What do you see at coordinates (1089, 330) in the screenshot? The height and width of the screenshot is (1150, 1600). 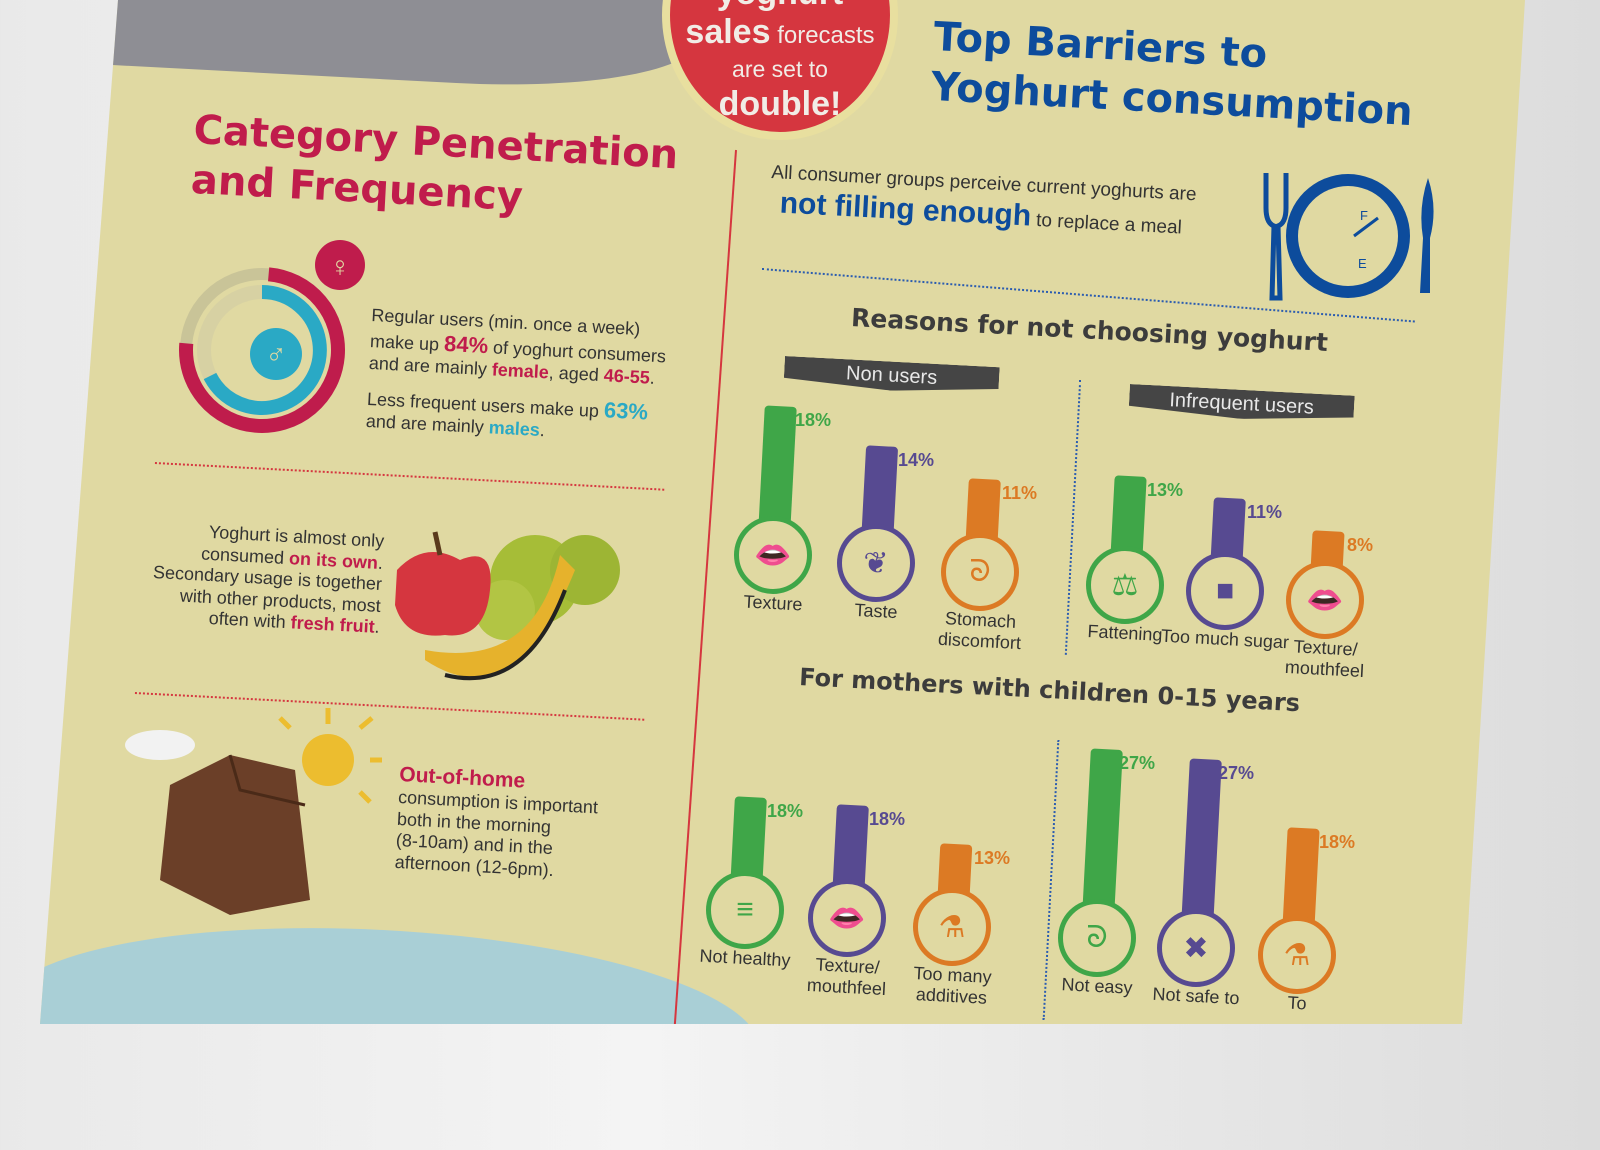 I see `reasons-heading: Reasons for not choosing yoghurt` at bounding box center [1089, 330].